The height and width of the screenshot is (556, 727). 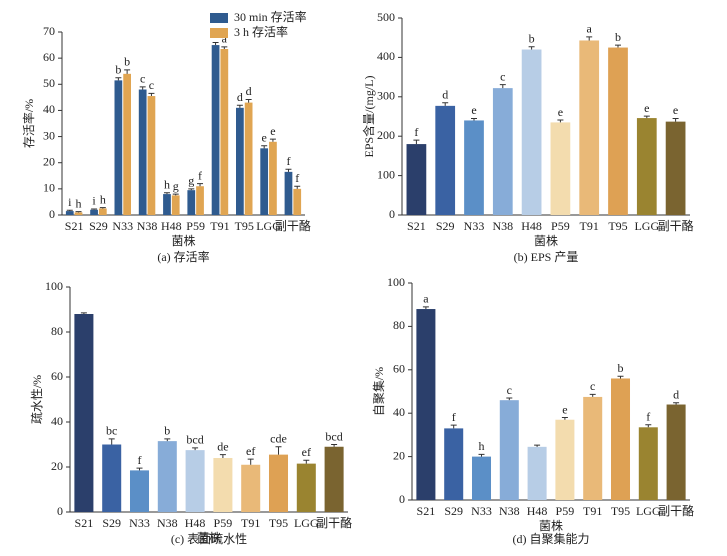 What do you see at coordinates (551, 538) in the screenshot?
I see `chart-title: (d) 自聚集能力` at bounding box center [551, 538].